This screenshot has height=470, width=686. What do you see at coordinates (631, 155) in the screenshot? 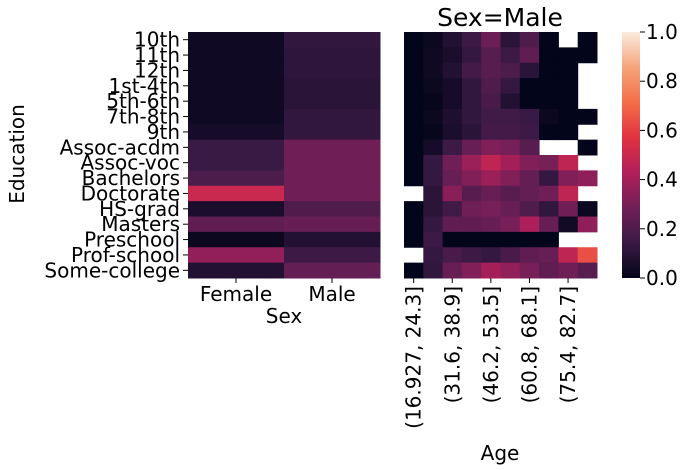
I see `colorbar-gradient` at bounding box center [631, 155].